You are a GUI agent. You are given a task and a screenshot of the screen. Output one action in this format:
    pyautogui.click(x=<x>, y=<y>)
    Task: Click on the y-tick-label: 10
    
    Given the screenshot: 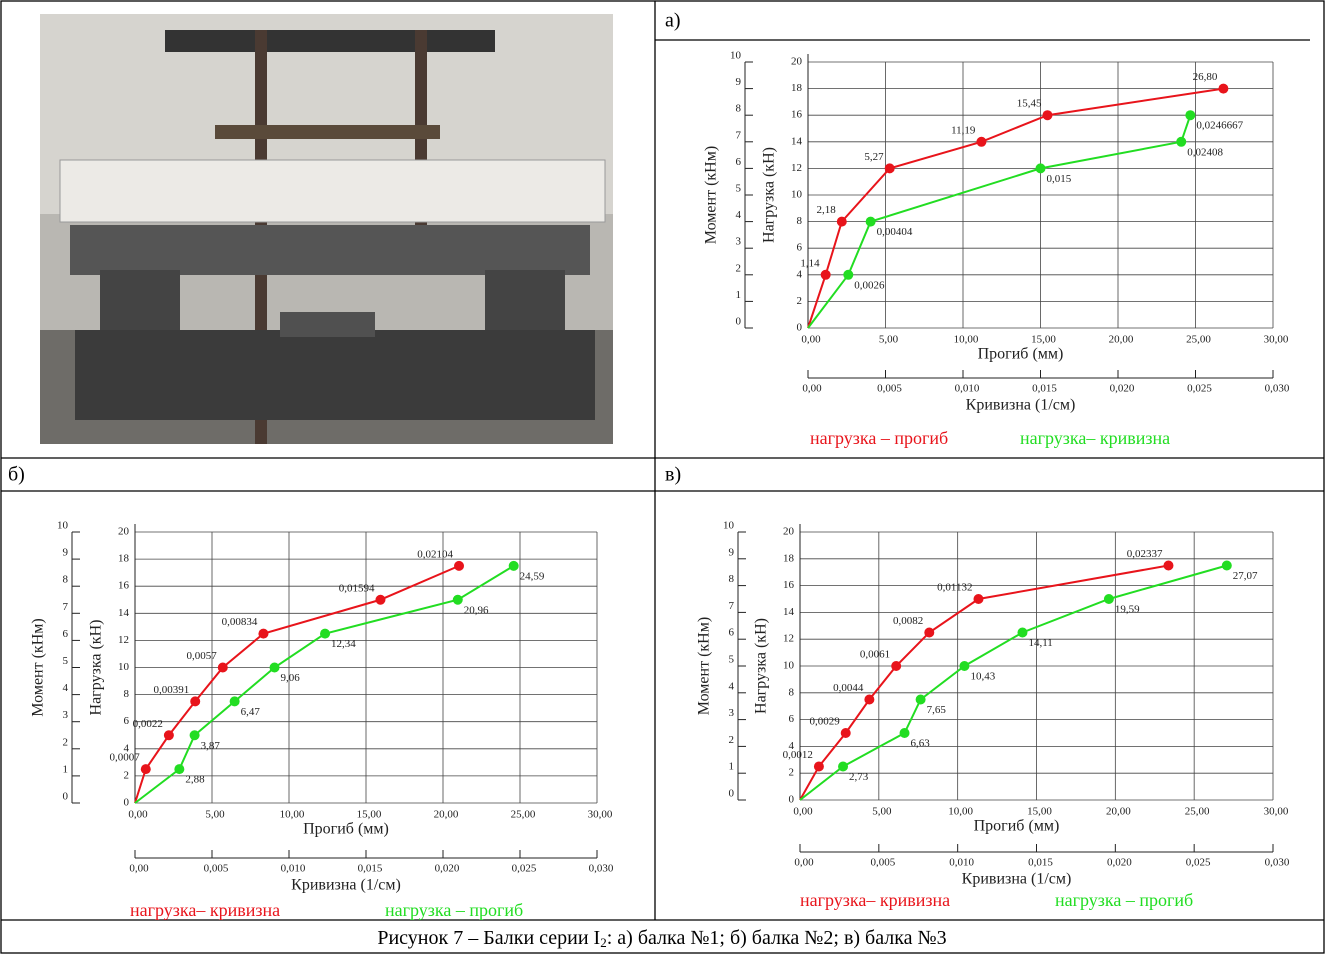 What is the action you would take?
    pyautogui.click(x=124, y=667)
    